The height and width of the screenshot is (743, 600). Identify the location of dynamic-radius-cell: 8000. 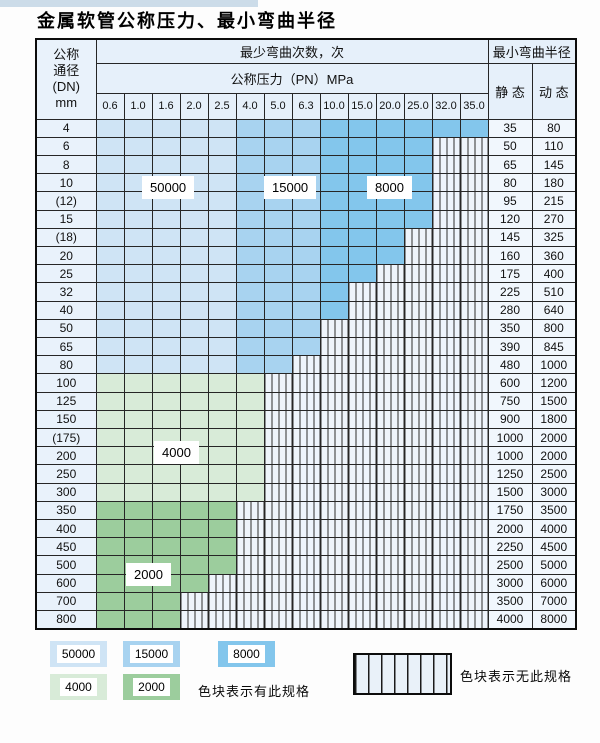
(554, 619).